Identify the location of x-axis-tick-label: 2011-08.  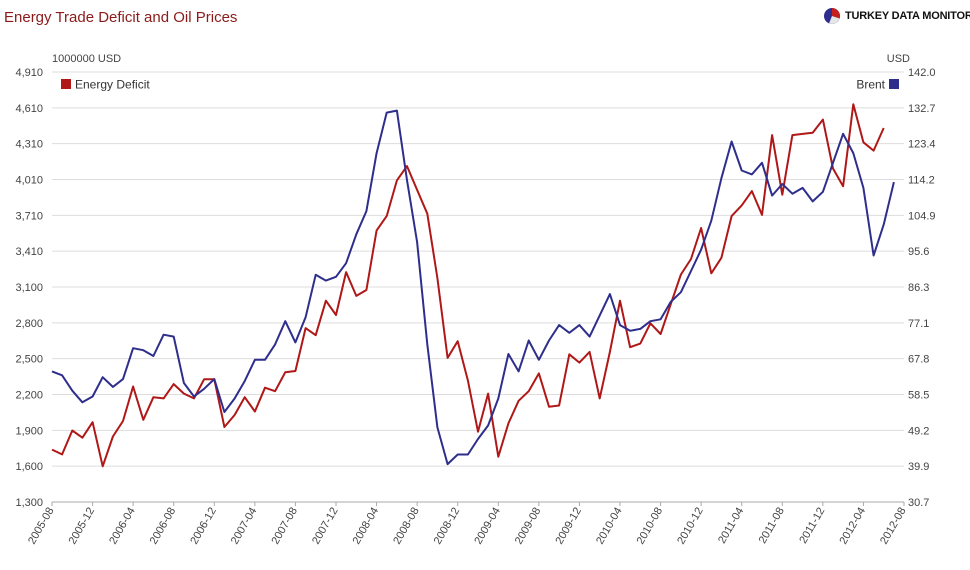
(772, 526).